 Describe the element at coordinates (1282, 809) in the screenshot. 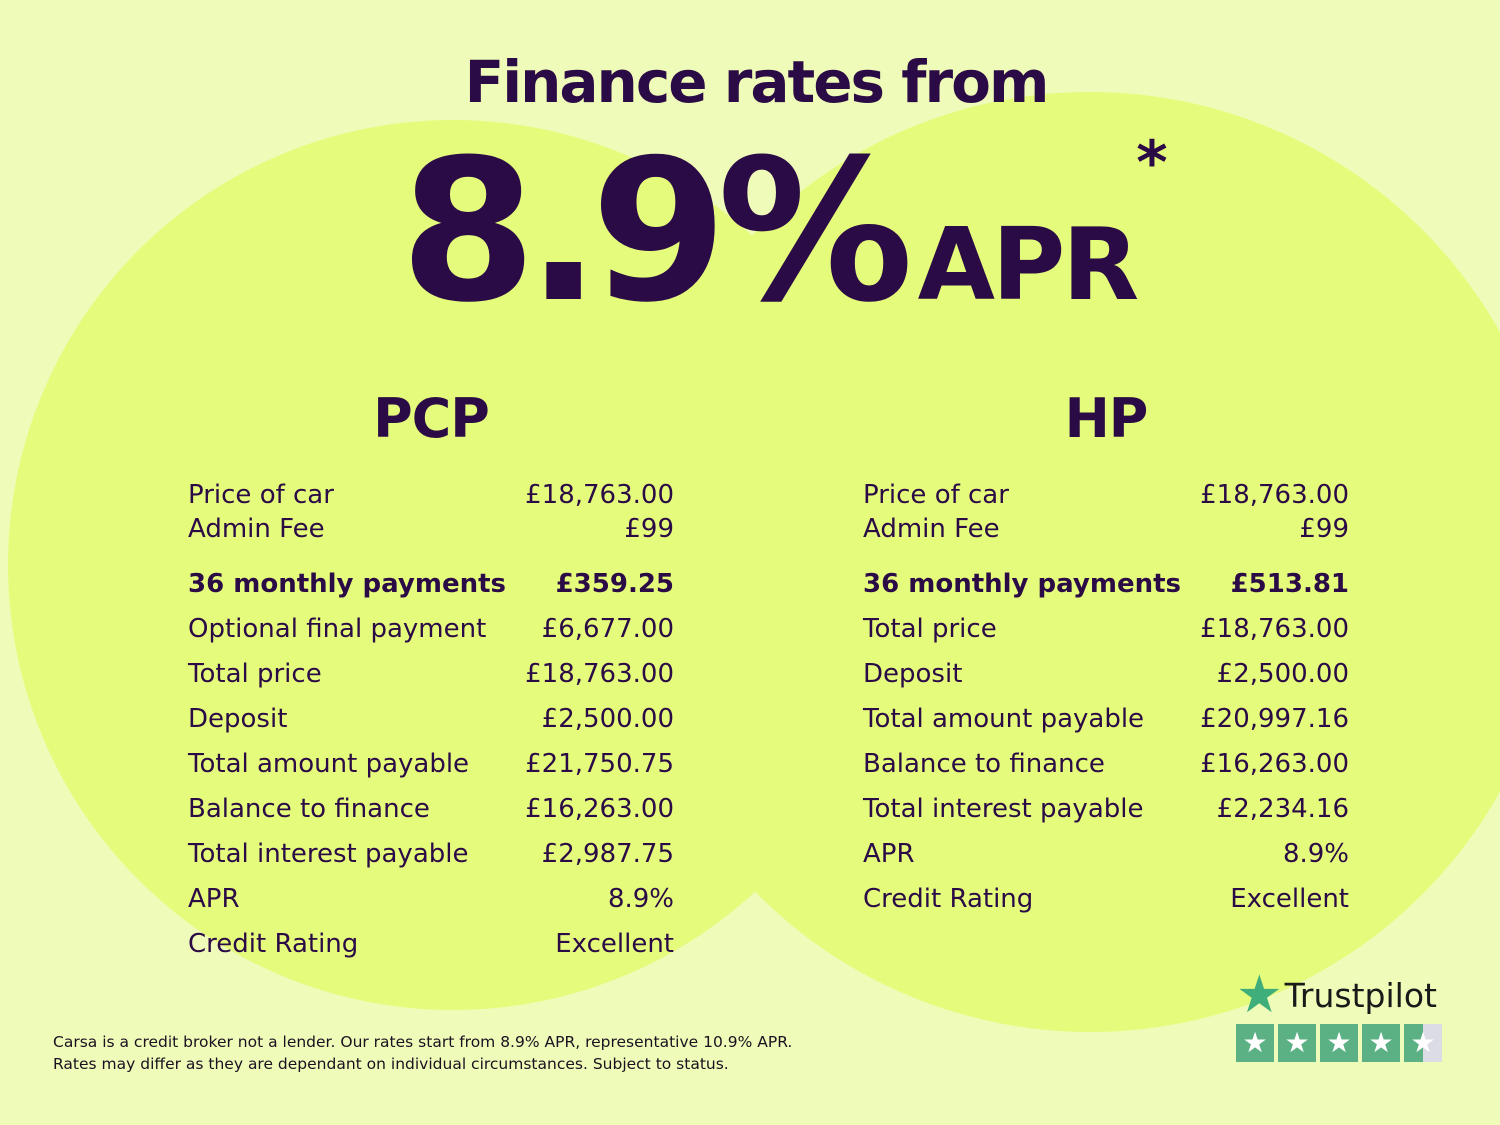

I see `row-value: £2,234.16` at that location.